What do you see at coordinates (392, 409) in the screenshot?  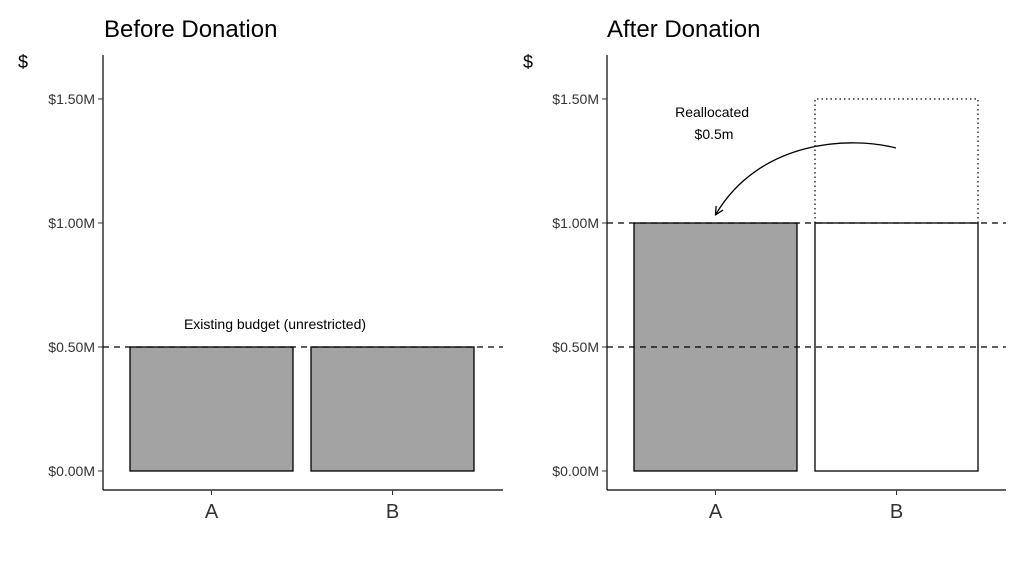 I see `bar-b` at bounding box center [392, 409].